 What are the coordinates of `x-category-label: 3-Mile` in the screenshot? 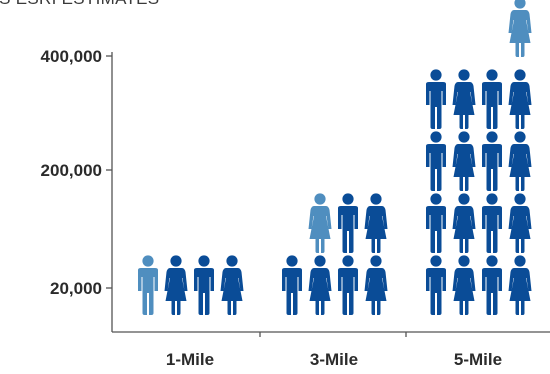 It's located at (334, 359).